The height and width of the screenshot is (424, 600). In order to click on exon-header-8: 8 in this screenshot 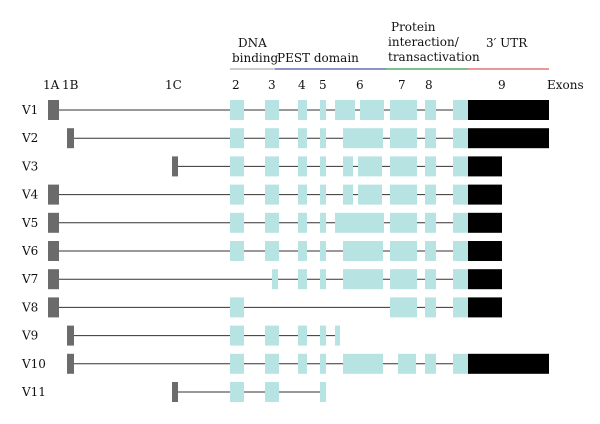, I will do `click(429, 85)`.